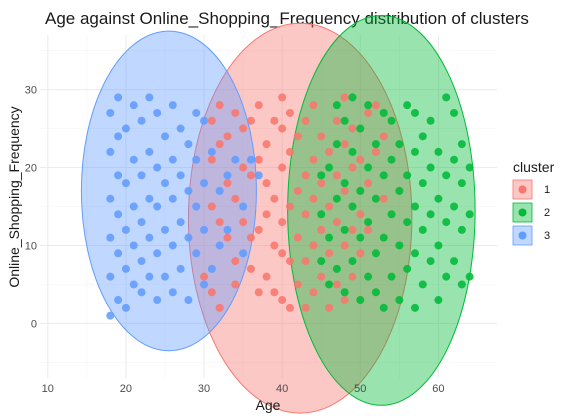 Image resolution: width=573 pixels, height=420 pixels. I want to click on legend-label-1: 1, so click(547, 190).